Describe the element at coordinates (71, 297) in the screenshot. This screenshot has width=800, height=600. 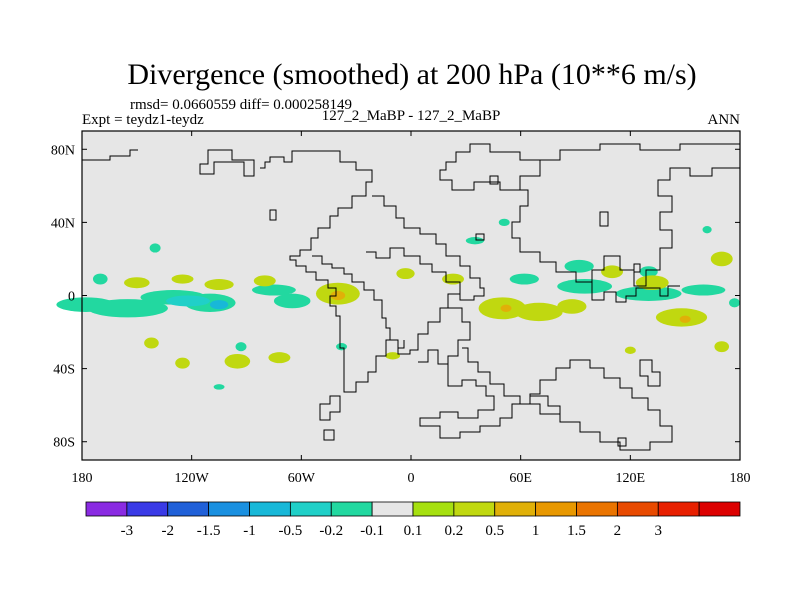
I see `y-tick-label: 0` at that location.